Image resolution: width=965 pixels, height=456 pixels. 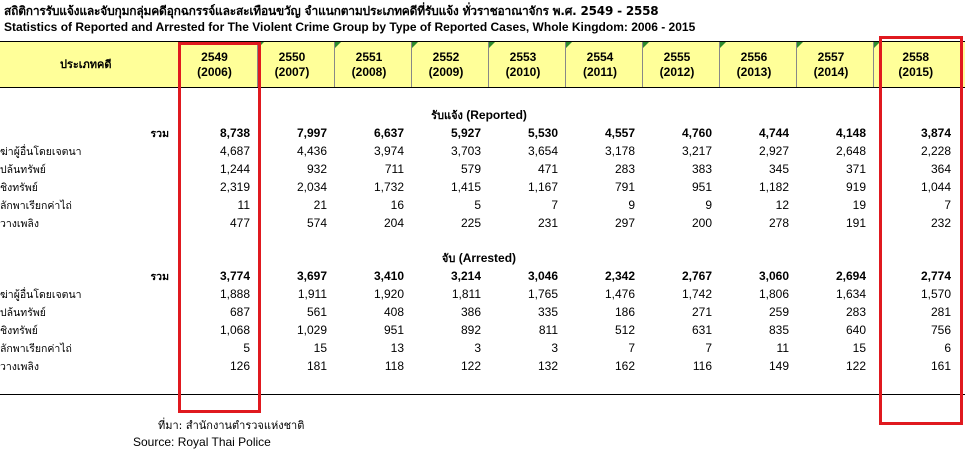 What do you see at coordinates (234, 276) in the screenshot?
I see `value-cell: 3,774` at bounding box center [234, 276].